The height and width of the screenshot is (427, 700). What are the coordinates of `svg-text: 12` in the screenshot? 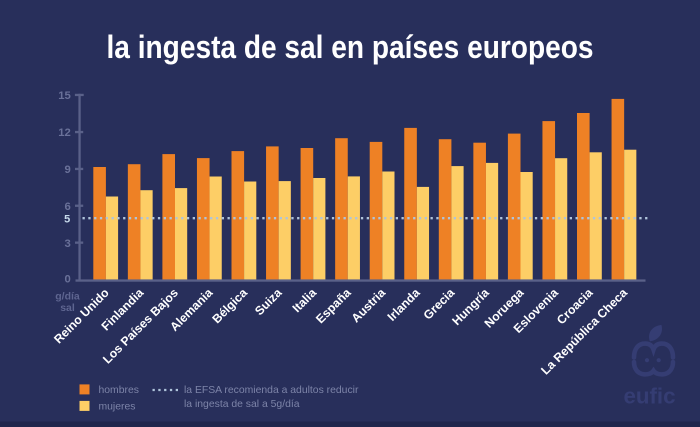 It's located at (64, 133).